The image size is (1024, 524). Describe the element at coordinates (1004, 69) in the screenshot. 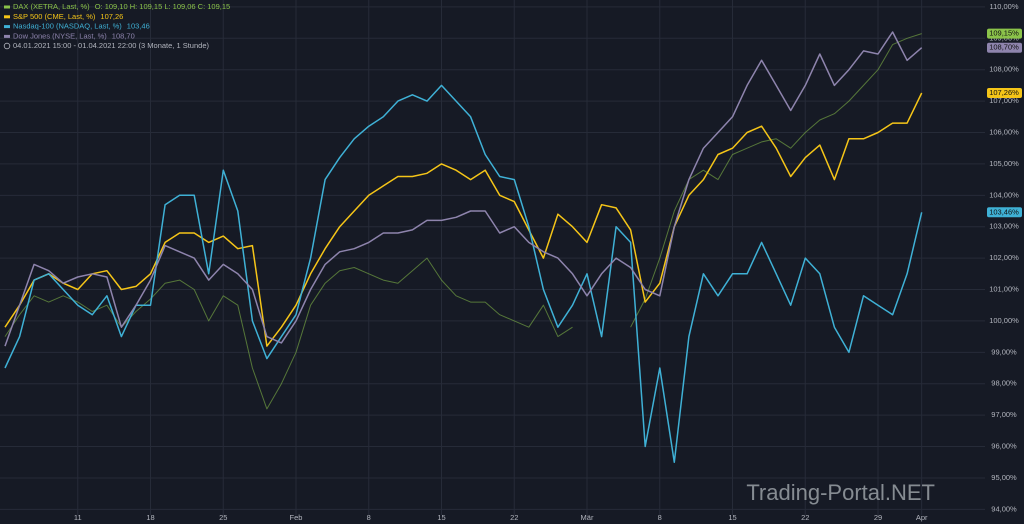

I see `y-tick-label: 108,00%` at that location.